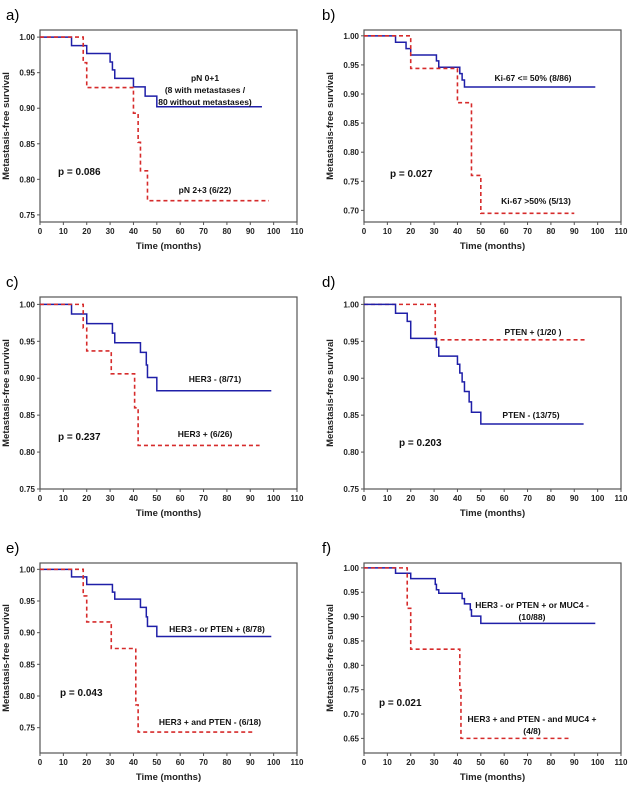  I want to click on series-label: PTEN + (1/20 ), so click(533, 332).